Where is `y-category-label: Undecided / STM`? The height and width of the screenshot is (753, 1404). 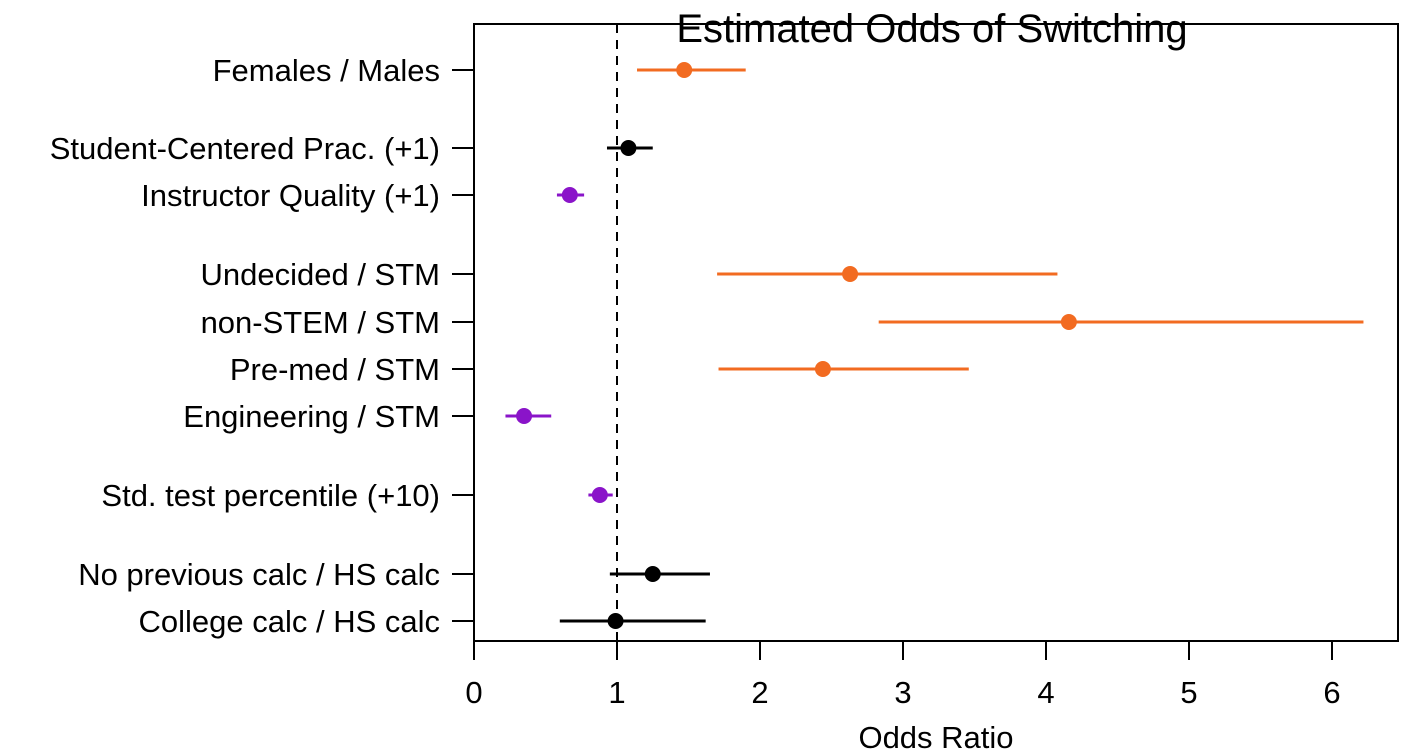
y-category-label: Undecided / STM is located at coordinates (321, 274).